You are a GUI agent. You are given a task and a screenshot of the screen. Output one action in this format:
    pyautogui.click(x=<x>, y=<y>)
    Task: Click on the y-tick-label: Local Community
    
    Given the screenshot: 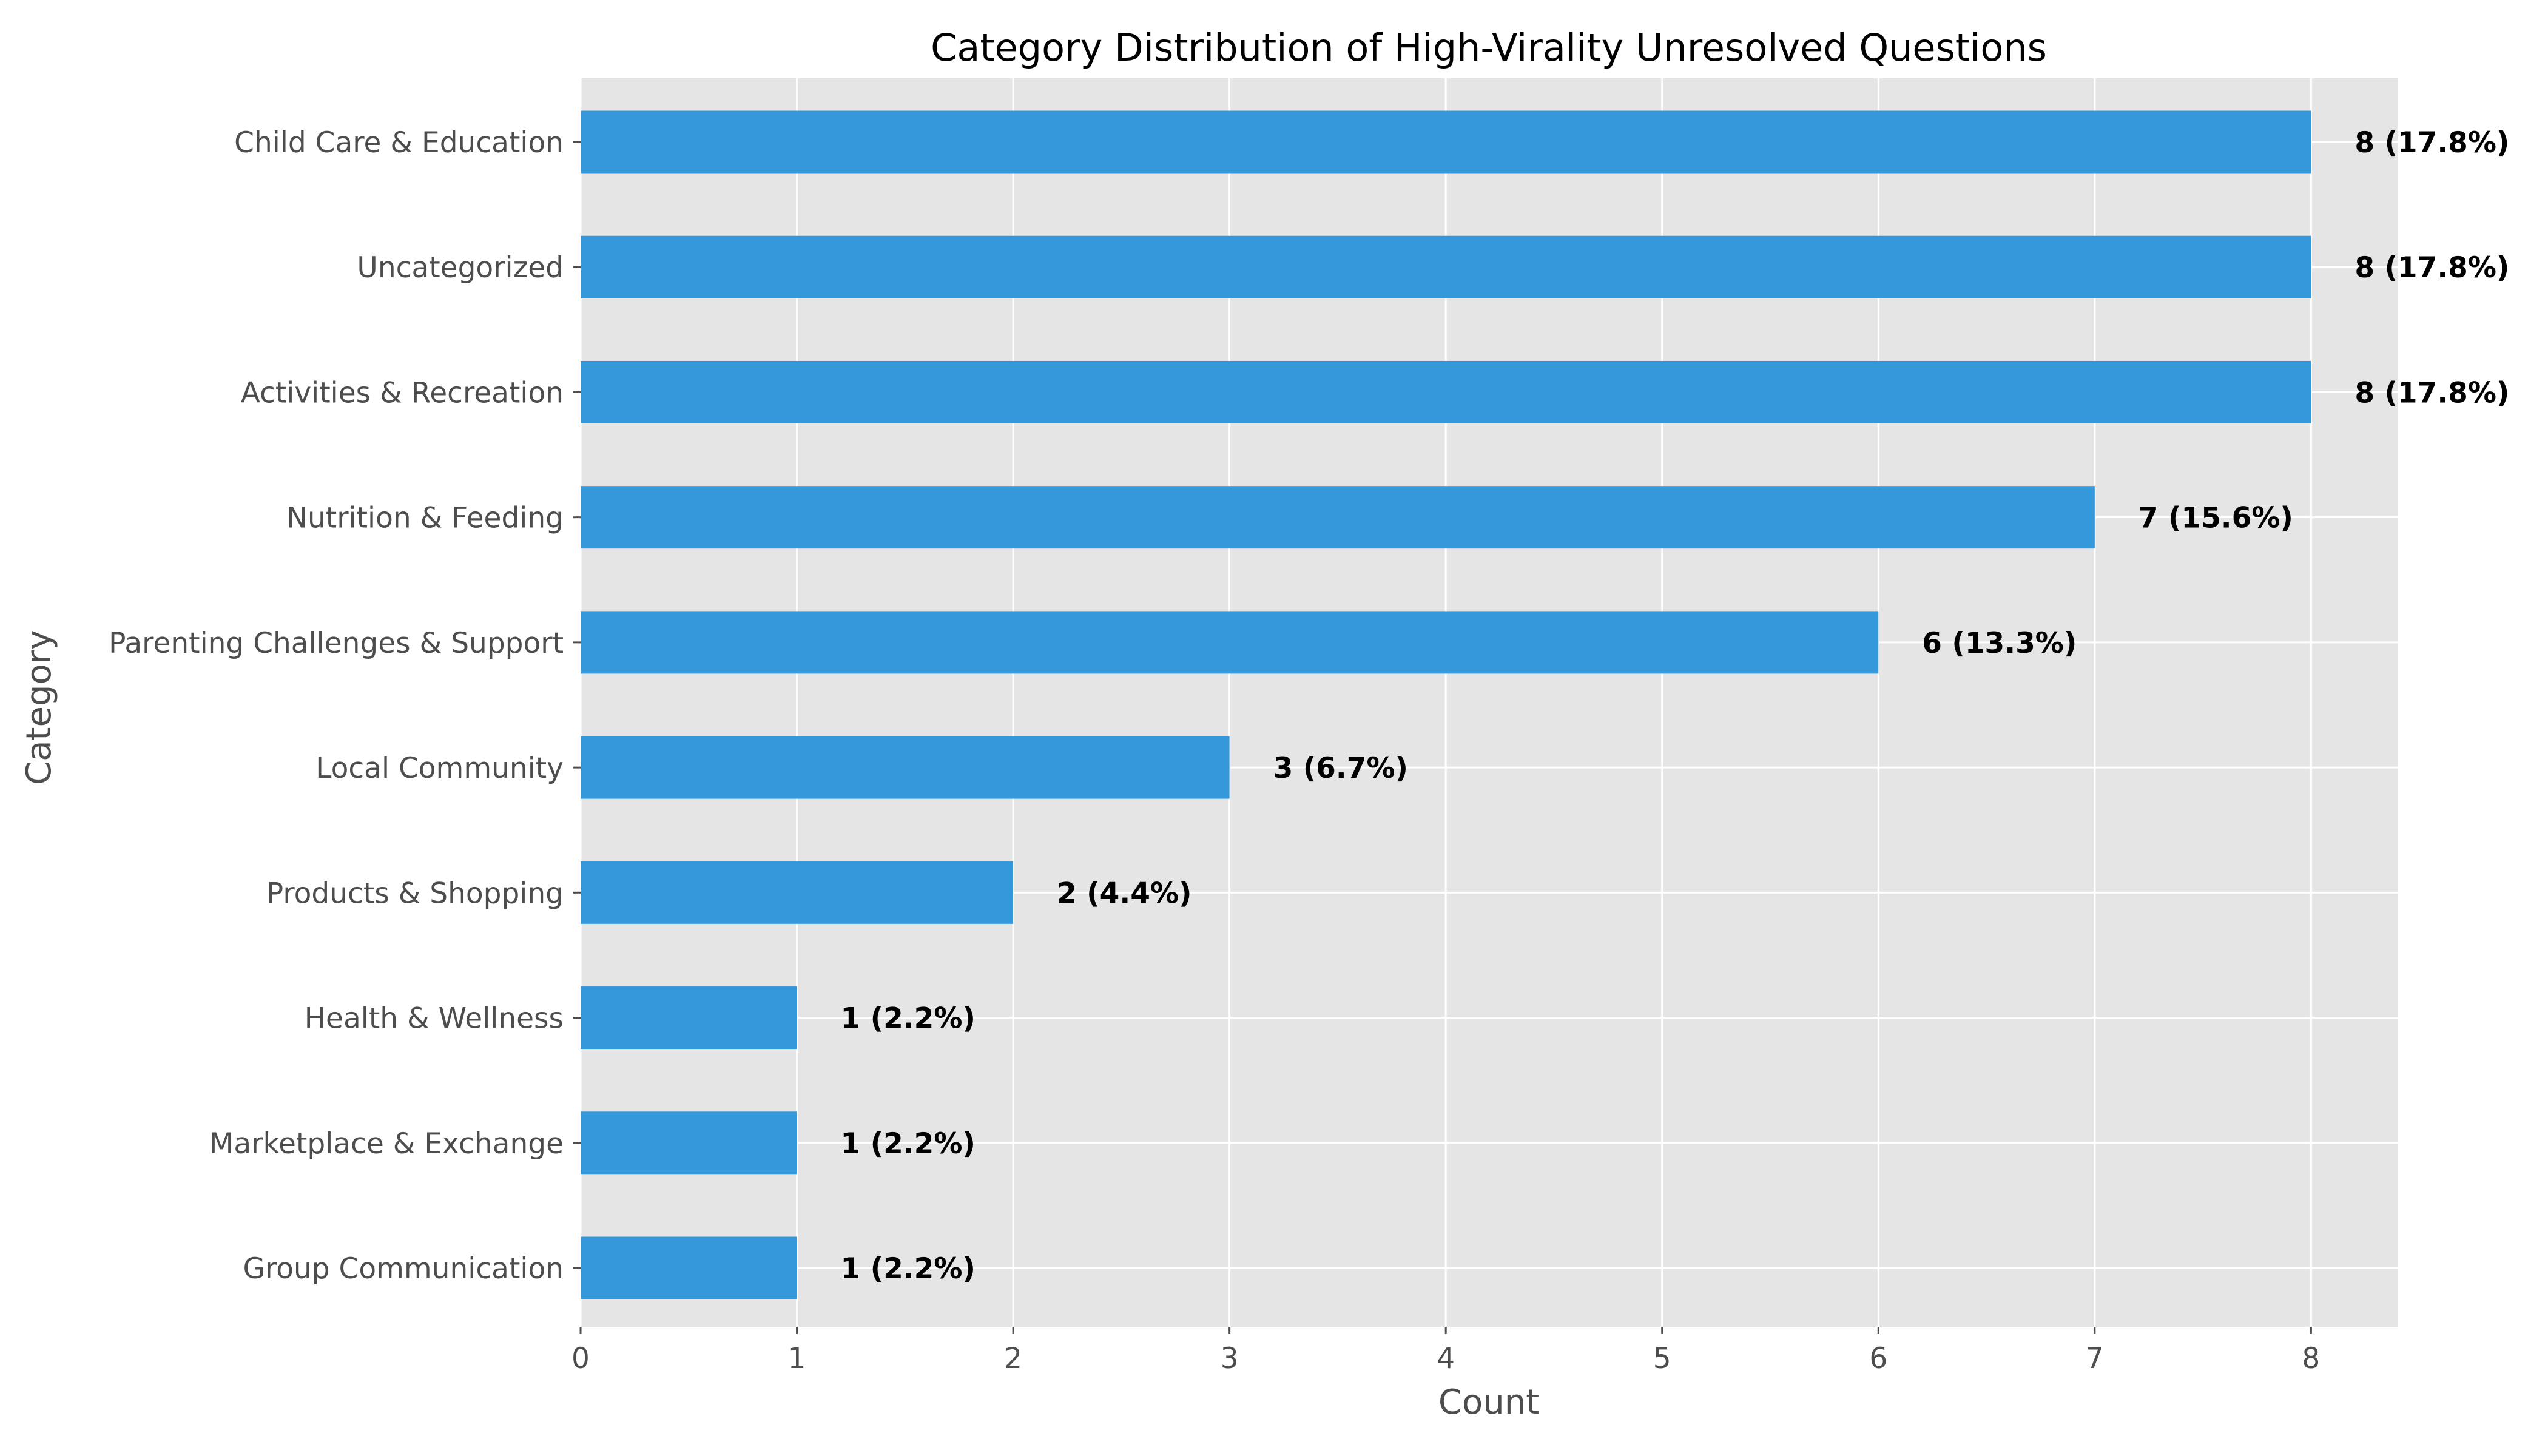 What is the action you would take?
    pyautogui.click(x=439, y=768)
    